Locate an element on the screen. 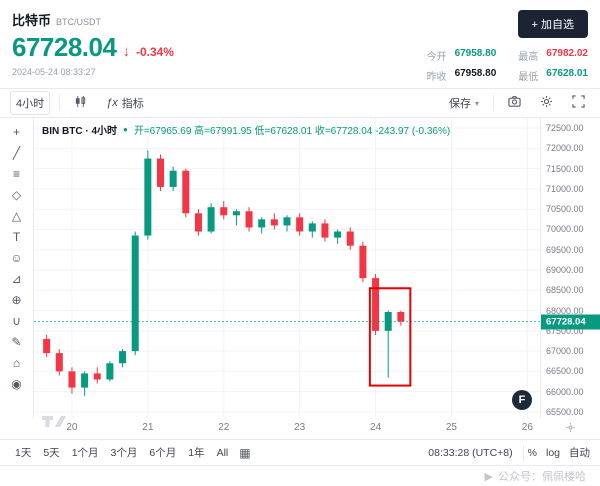 The height and width of the screenshot is (486, 600). indicators-button: ƒx 指标 is located at coordinates (125, 103).